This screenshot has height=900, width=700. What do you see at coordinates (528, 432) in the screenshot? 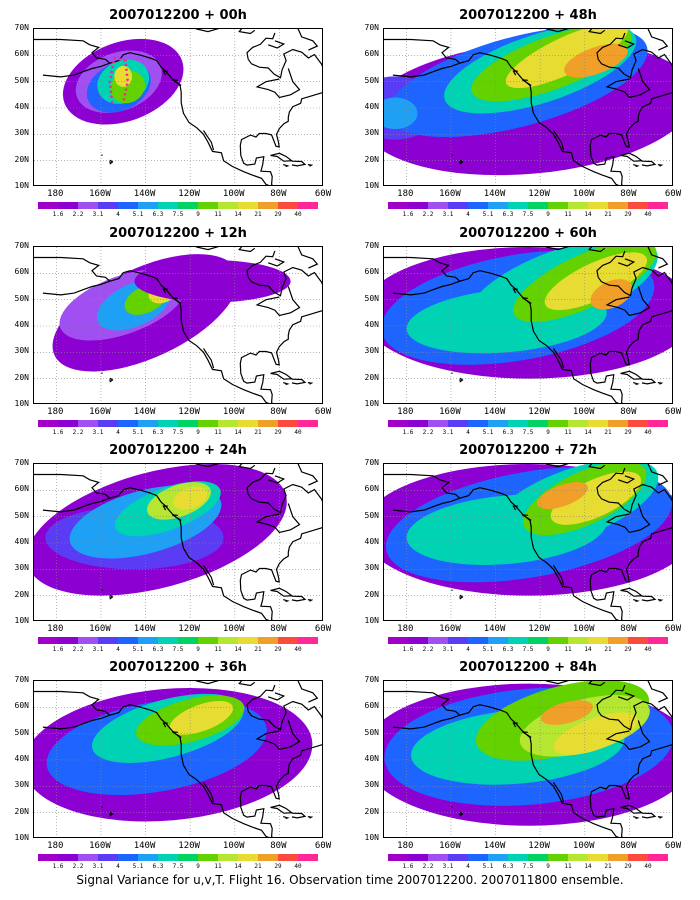
I see `colorbar-label: 7.5` at bounding box center [528, 432].